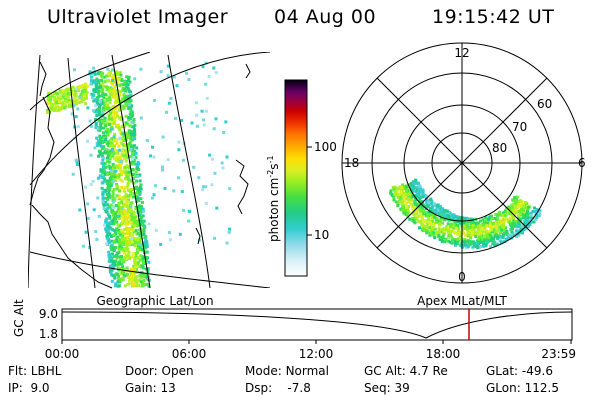 This screenshot has width=600, height=400. What do you see at coordinates (387, 388) in the screenshot?
I see `status-seq: Seq: 39` at bounding box center [387, 388].